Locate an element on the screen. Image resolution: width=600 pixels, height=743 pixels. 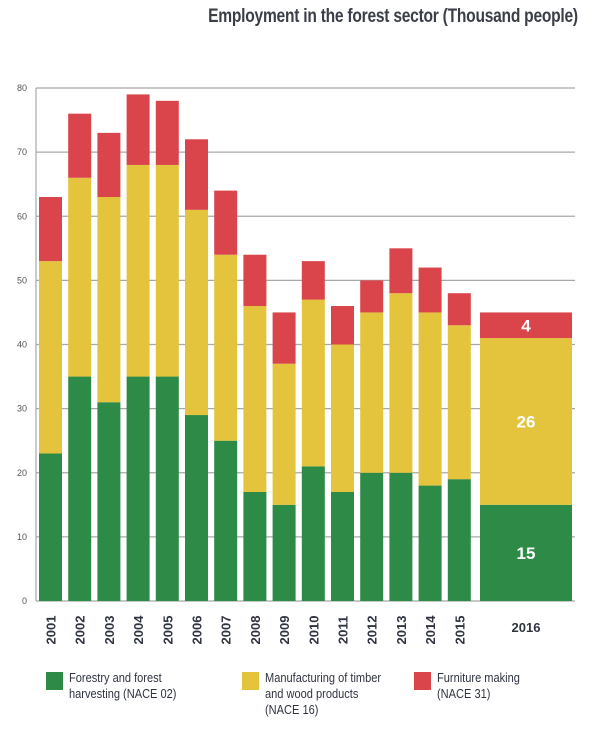
legend-swatch-manufacturing is located at coordinates (250, 681).